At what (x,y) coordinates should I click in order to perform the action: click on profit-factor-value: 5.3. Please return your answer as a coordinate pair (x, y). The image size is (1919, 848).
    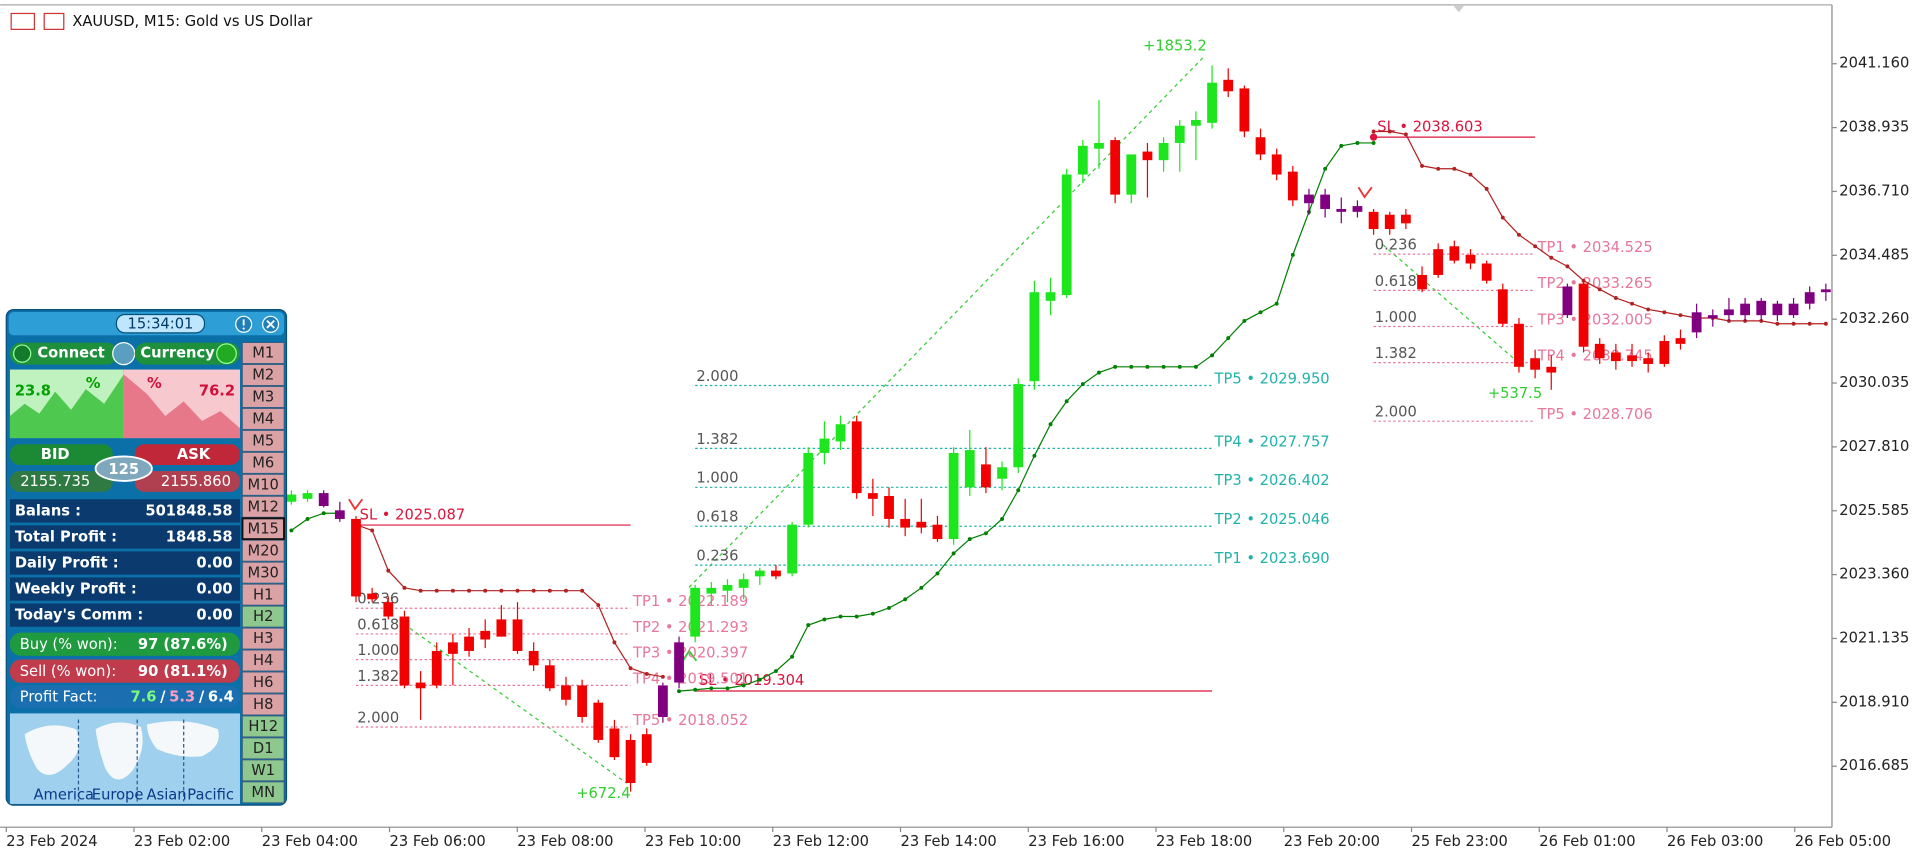
    Looking at the image, I should click on (182, 696).